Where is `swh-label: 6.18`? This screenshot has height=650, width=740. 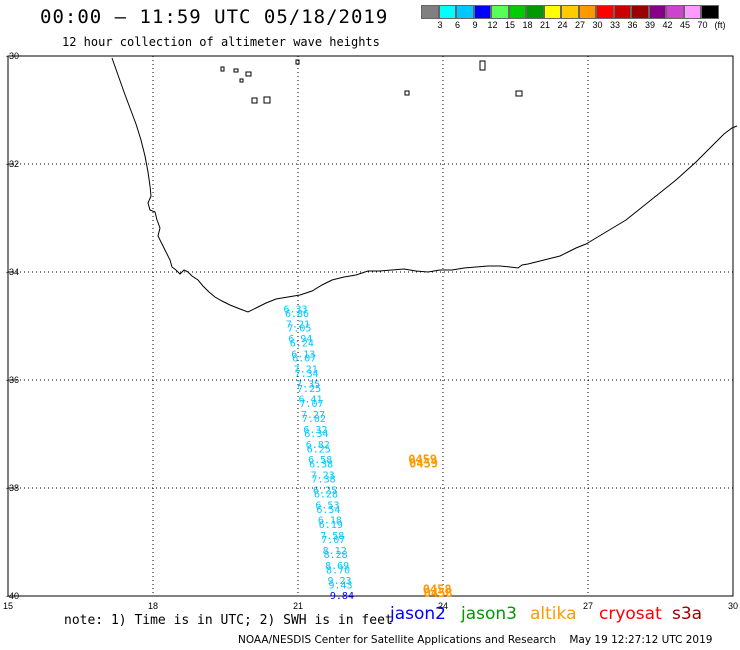
swh-label: 6.18 is located at coordinates (330, 521).